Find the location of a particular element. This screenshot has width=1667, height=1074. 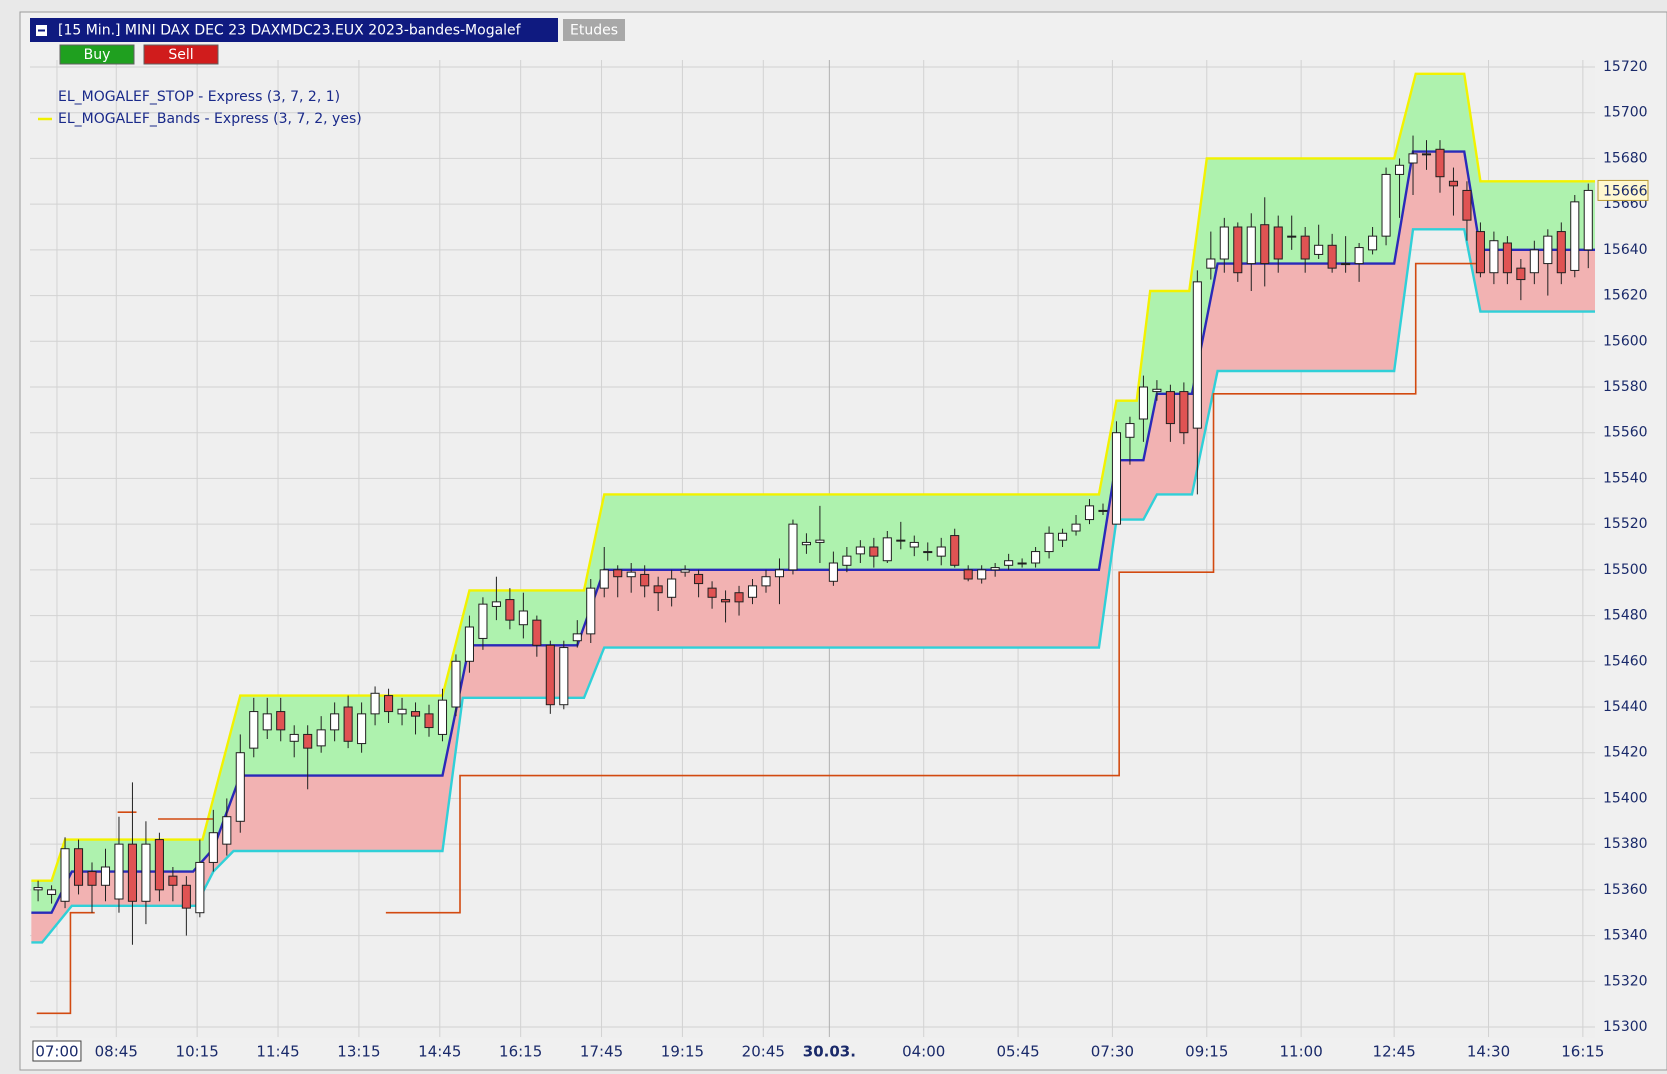

x-tick-label: 16:15 is located at coordinates (1582, 1052).